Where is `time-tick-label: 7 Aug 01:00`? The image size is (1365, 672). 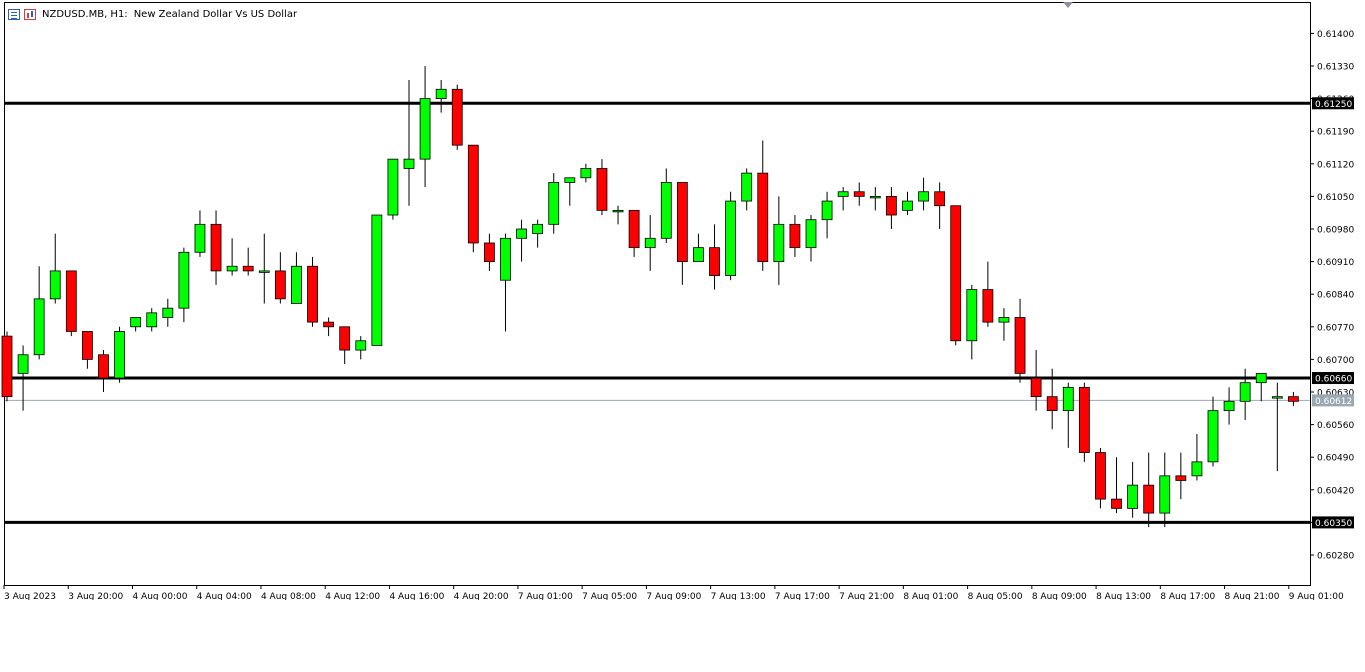 time-tick-label: 7 Aug 01:00 is located at coordinates (545, 596).